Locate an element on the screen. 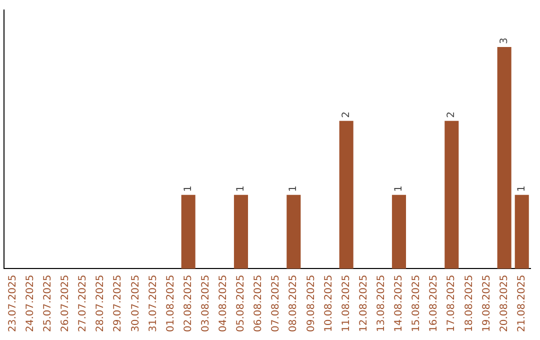  x-tick-label: 03.08.2025 is located at coordinates (206, 303).